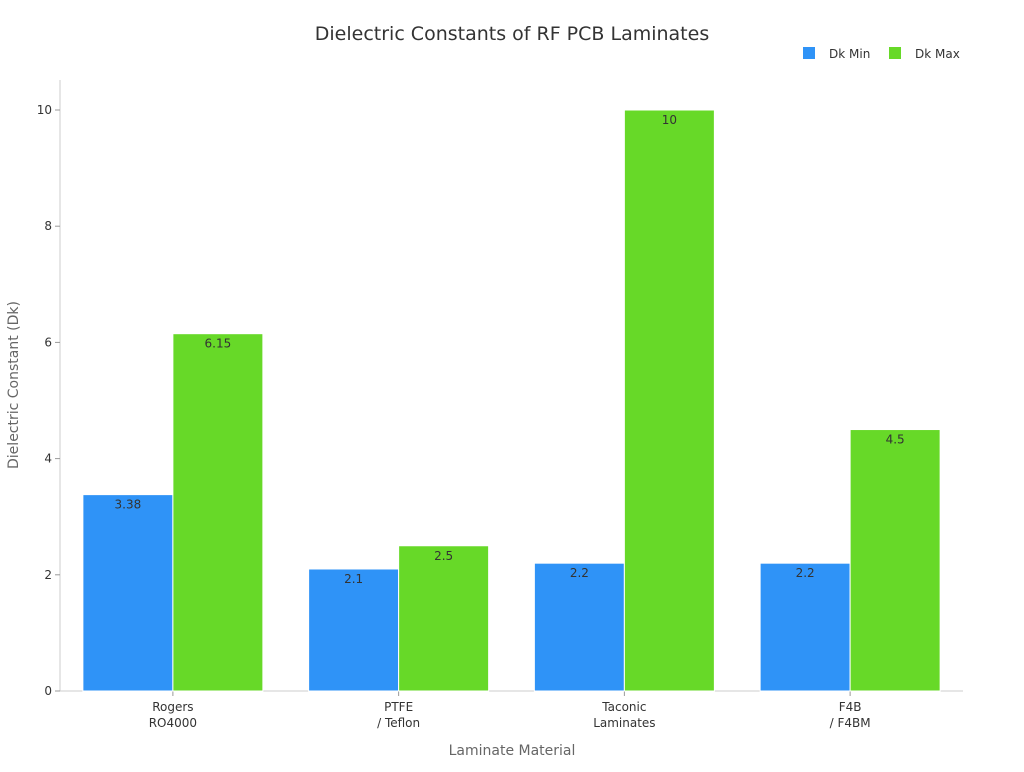 This screenshot has width=1024, height=772. I want to click on x-tick-label: Taconic, so click(623, 707).